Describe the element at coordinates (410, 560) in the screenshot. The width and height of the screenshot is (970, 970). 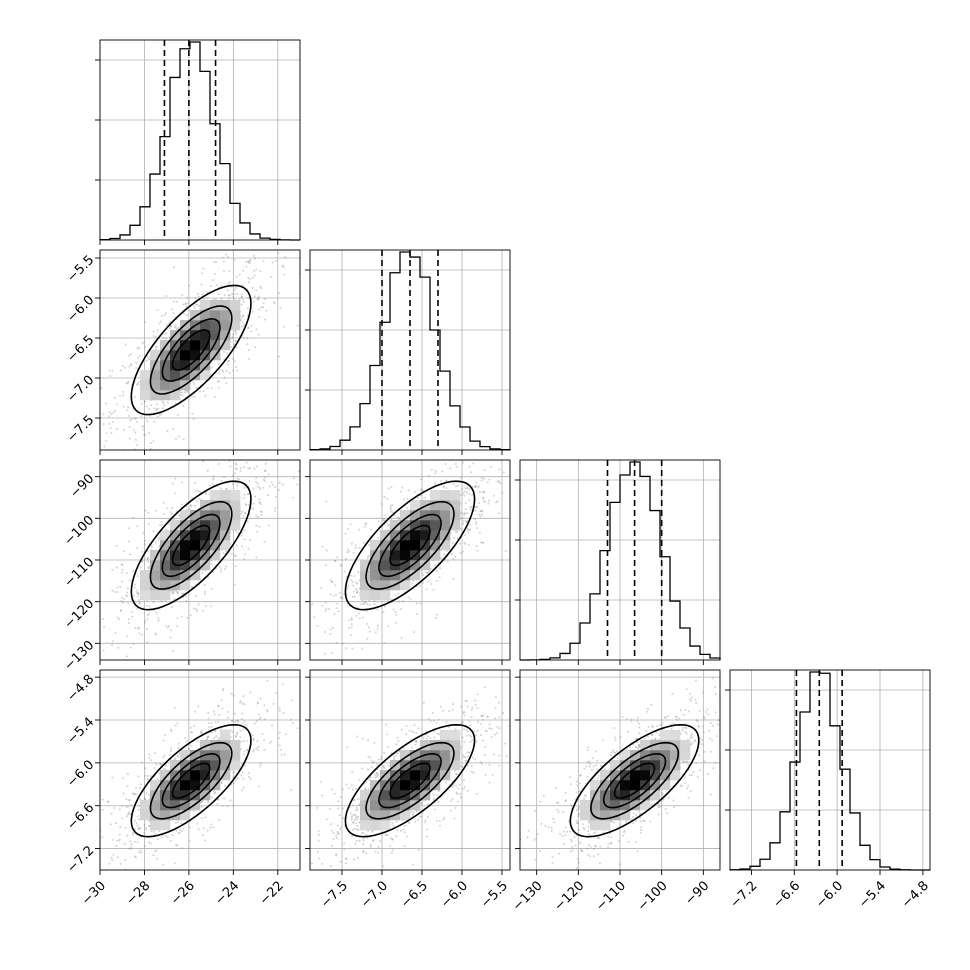
I see `panel-frame` at that location.